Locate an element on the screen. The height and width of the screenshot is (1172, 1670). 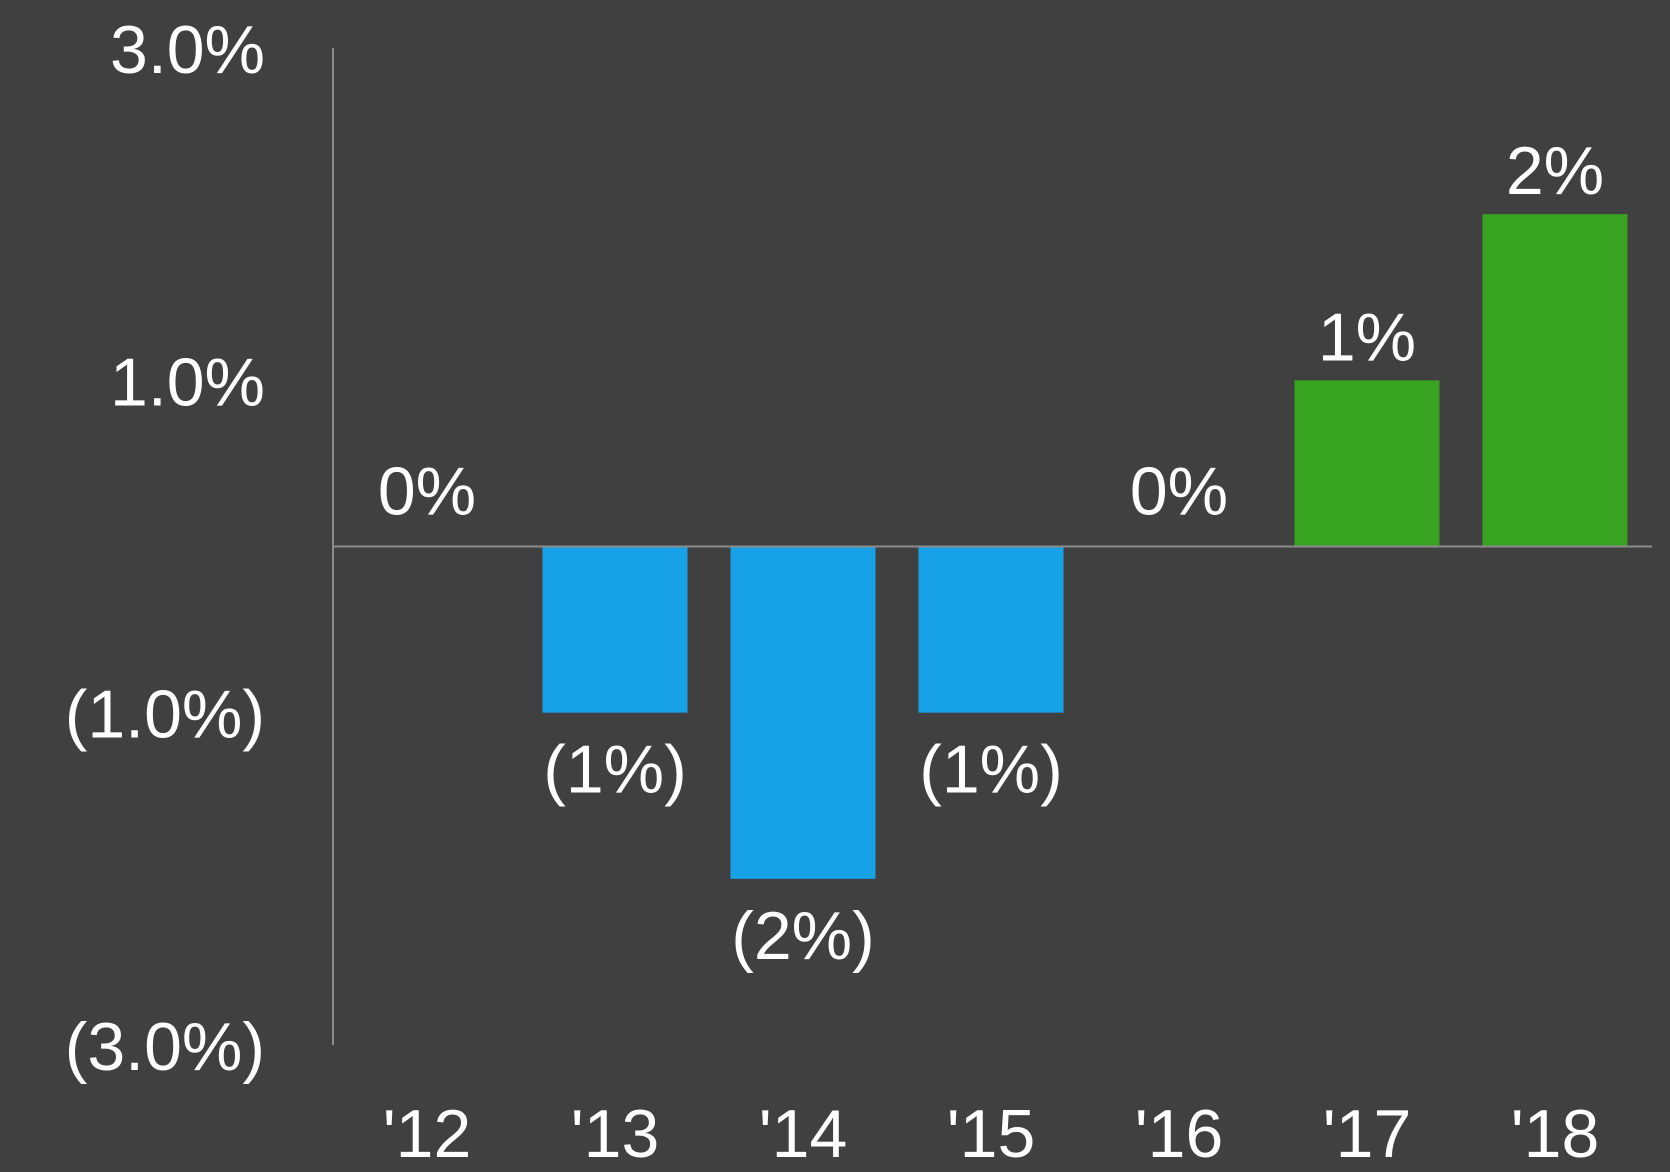
x-tick-label: '14 is located at coordinates (803, 1131).